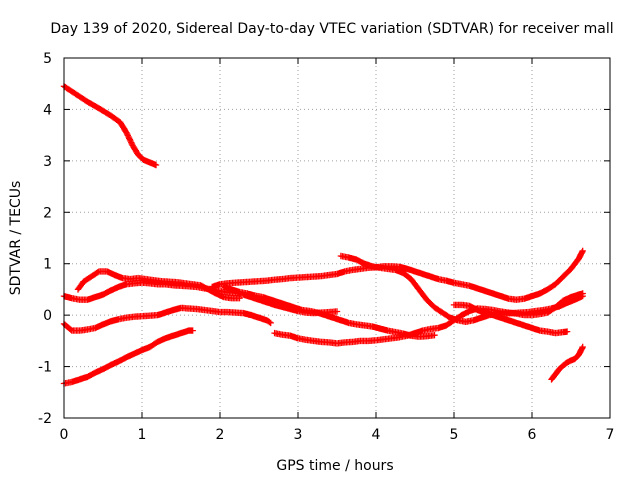 The width and height of the screenshot is (640, 484). I want to click on x-tick-label: 2, so click(220, 435).